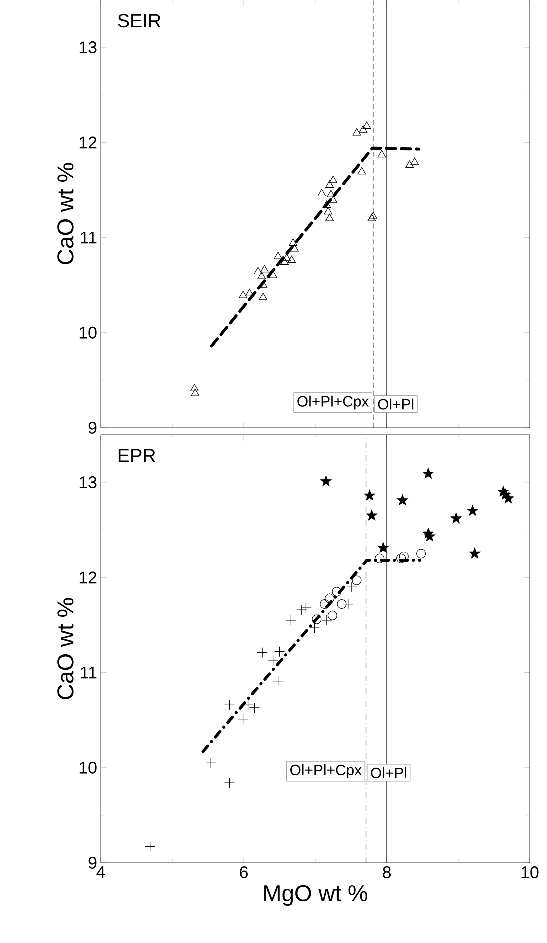  Describe the element at coordinates (137, 455) in the screenshot. I see `text: EPR` at that location.